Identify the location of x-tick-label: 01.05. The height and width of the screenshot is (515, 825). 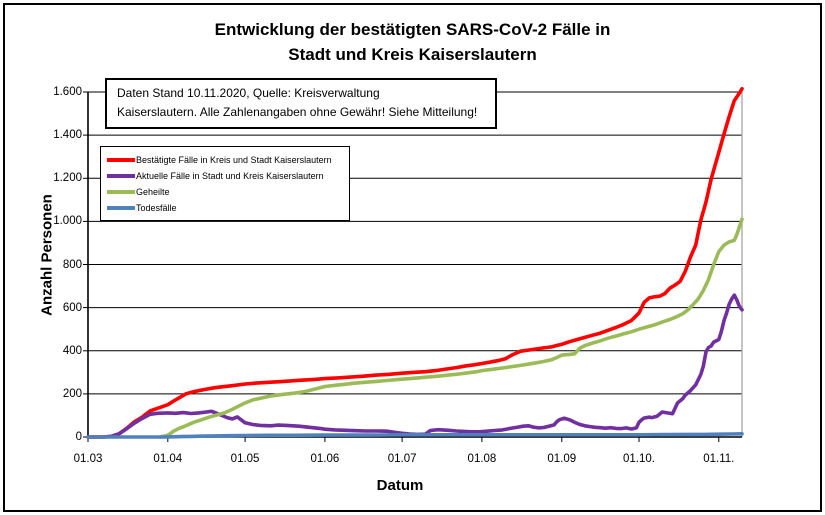
(245, 459).